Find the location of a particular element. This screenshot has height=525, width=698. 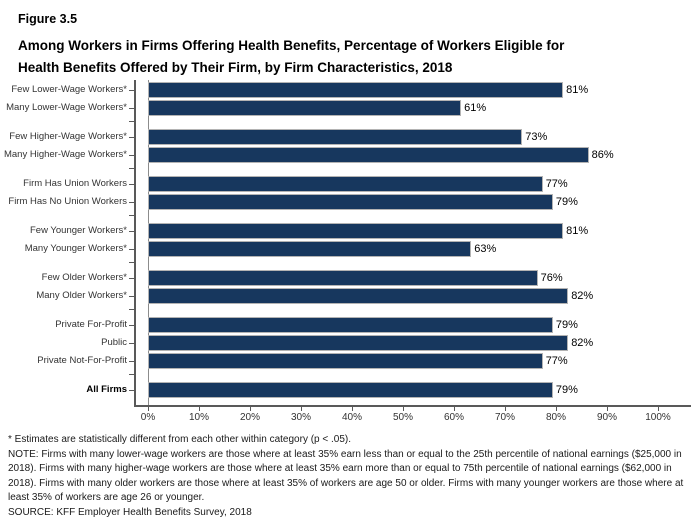

x-axis-tick-label: 40% is located at coordinates (351, 417).